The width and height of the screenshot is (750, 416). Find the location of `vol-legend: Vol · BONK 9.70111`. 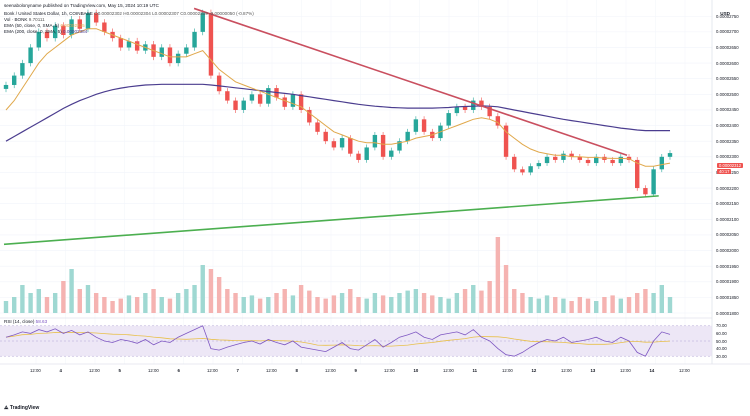

vol-legend: Vol · BONK 9.70111 is located at coordinates (24, 20).